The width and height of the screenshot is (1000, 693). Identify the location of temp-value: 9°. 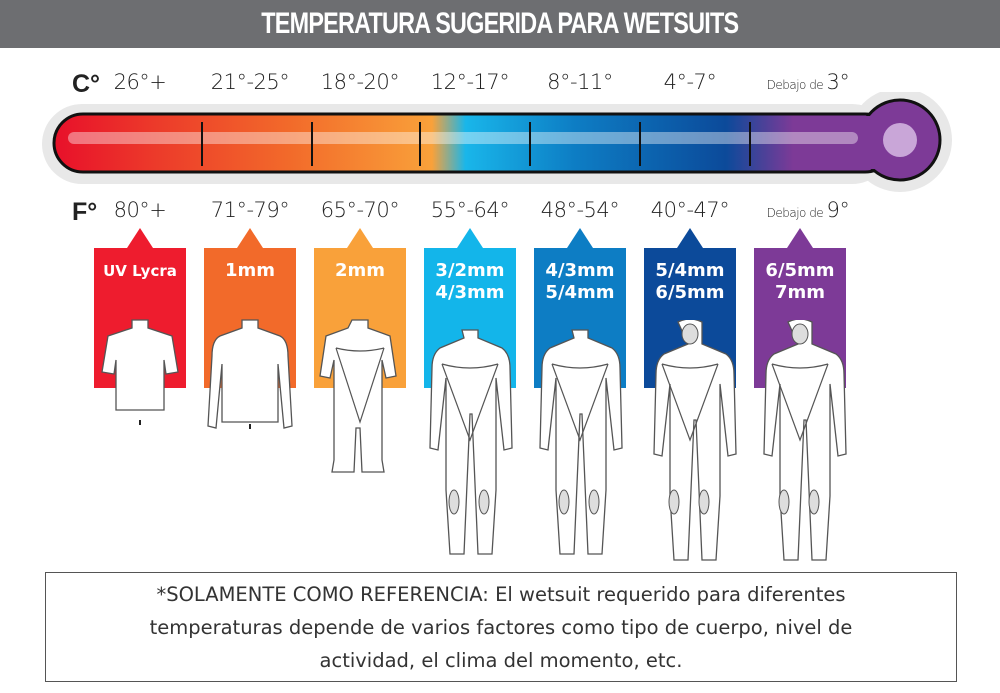
(838, 210).